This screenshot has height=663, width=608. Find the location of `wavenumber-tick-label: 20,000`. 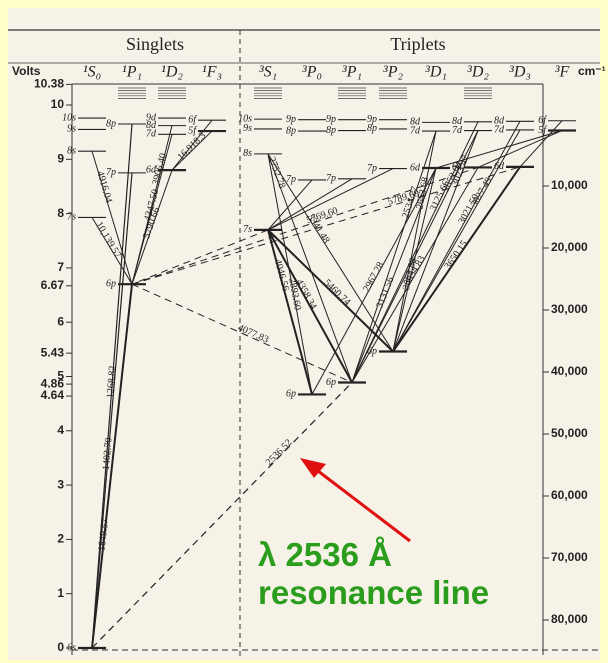

wavenumber-tick-label: 20,000 is located at coordinates (569, 247).